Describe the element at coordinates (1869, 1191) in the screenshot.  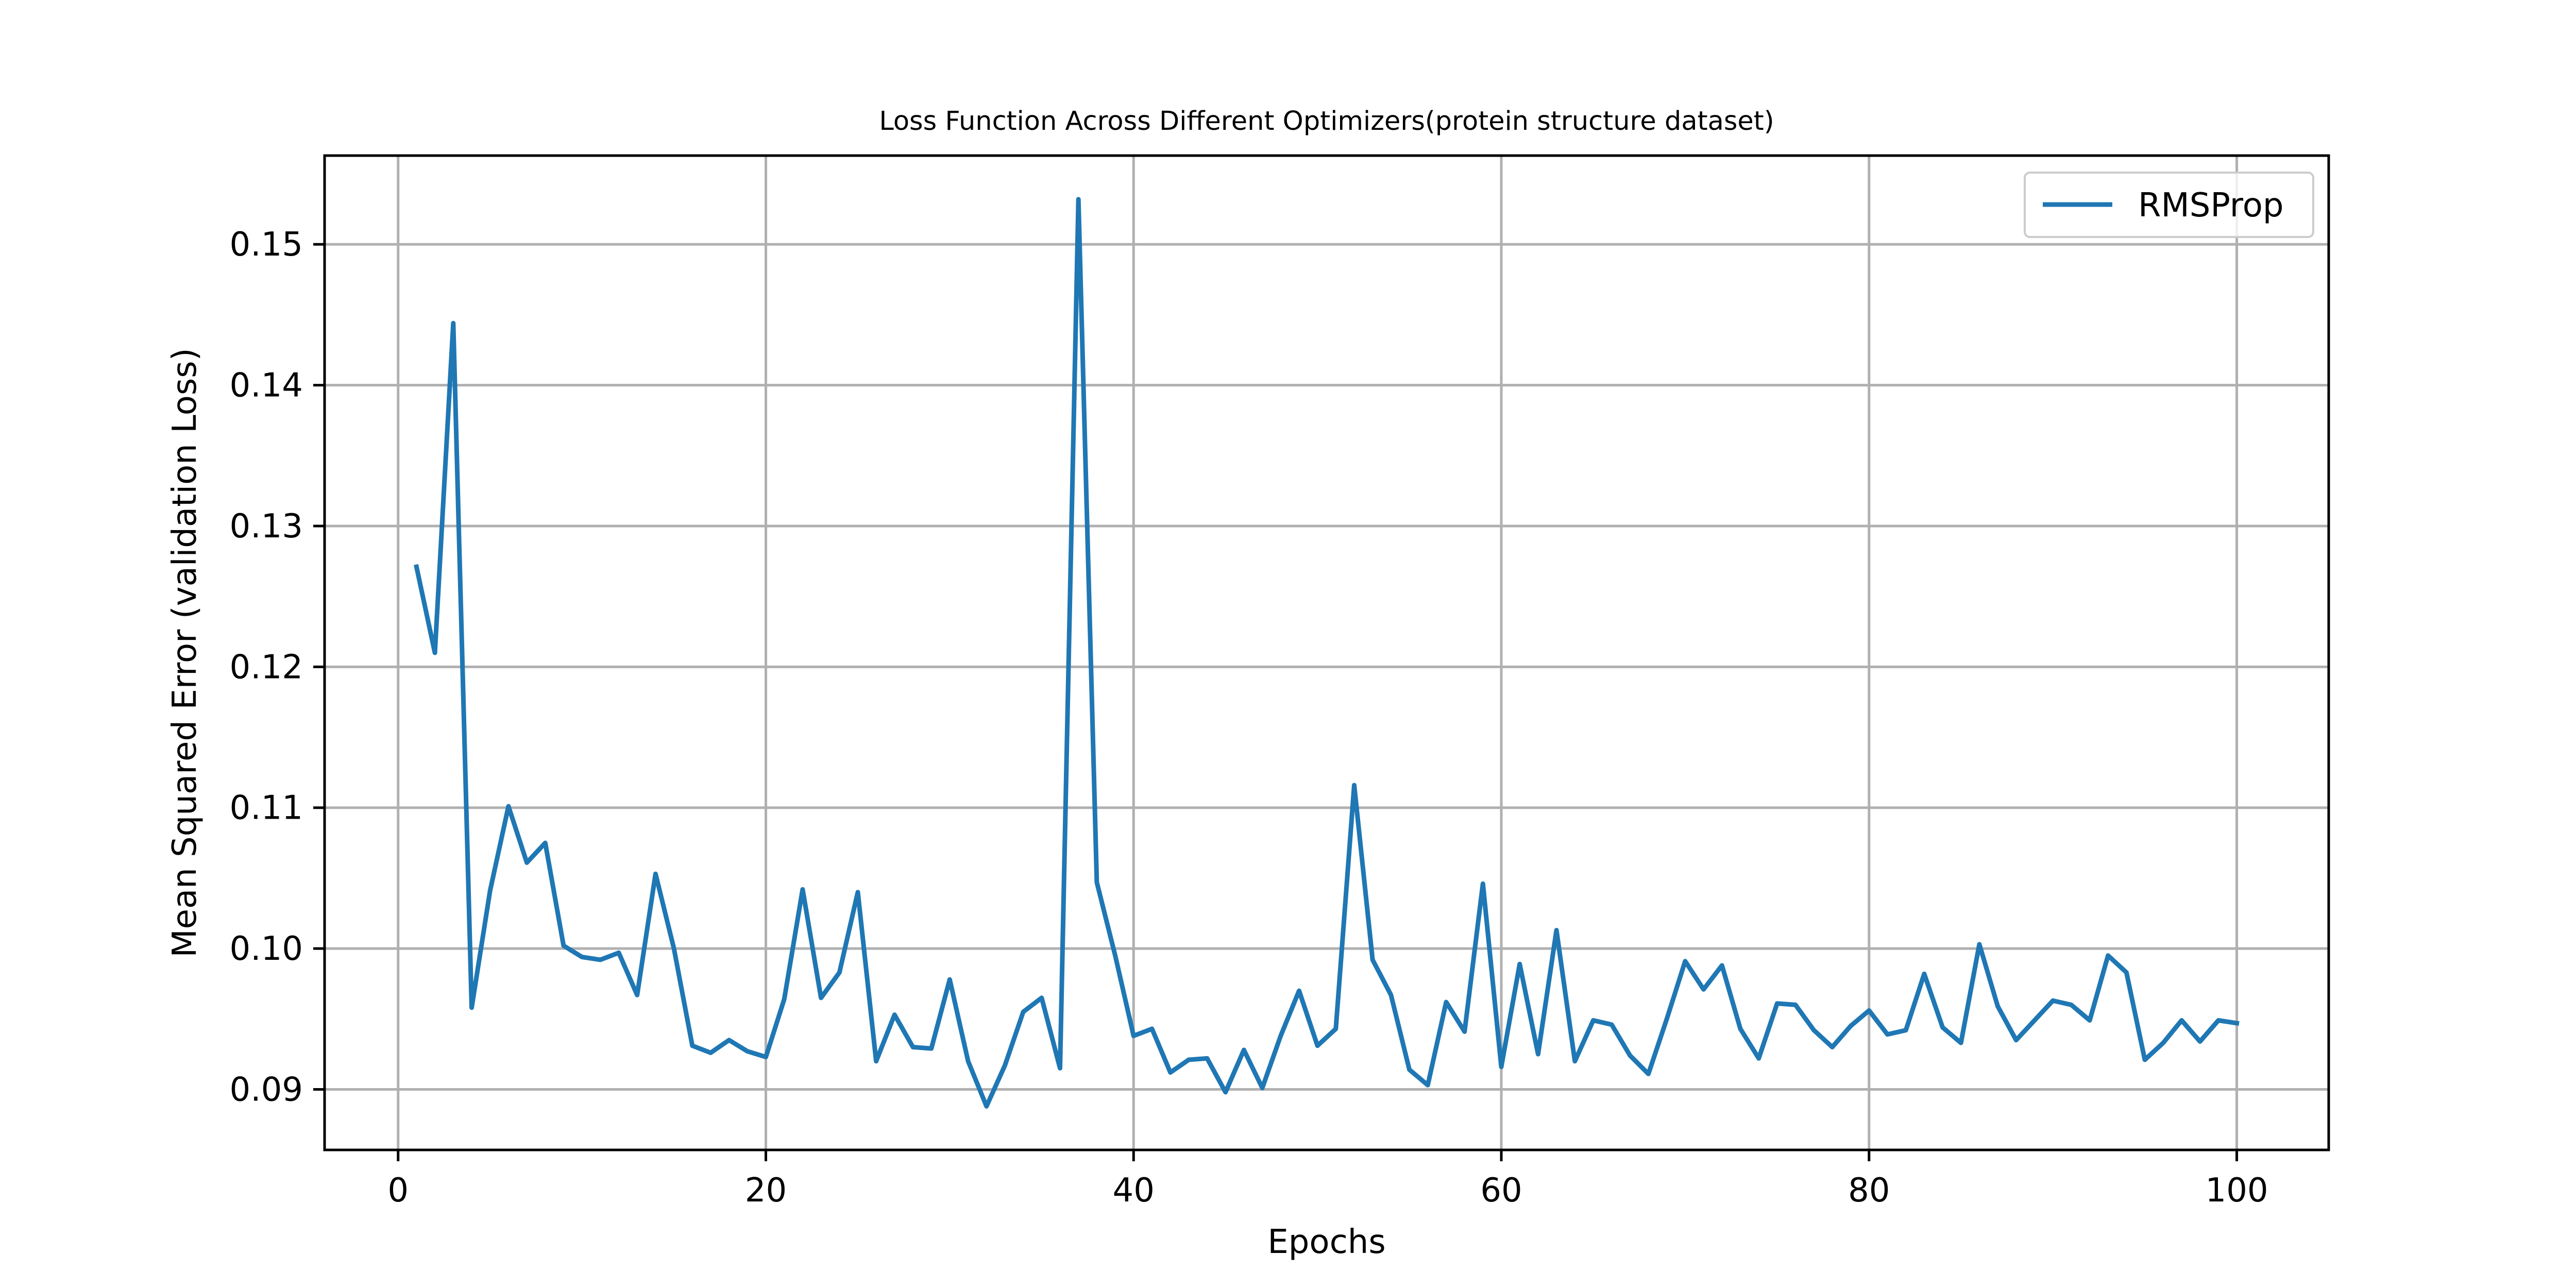
I see `x-tick-label: 80` at that location.